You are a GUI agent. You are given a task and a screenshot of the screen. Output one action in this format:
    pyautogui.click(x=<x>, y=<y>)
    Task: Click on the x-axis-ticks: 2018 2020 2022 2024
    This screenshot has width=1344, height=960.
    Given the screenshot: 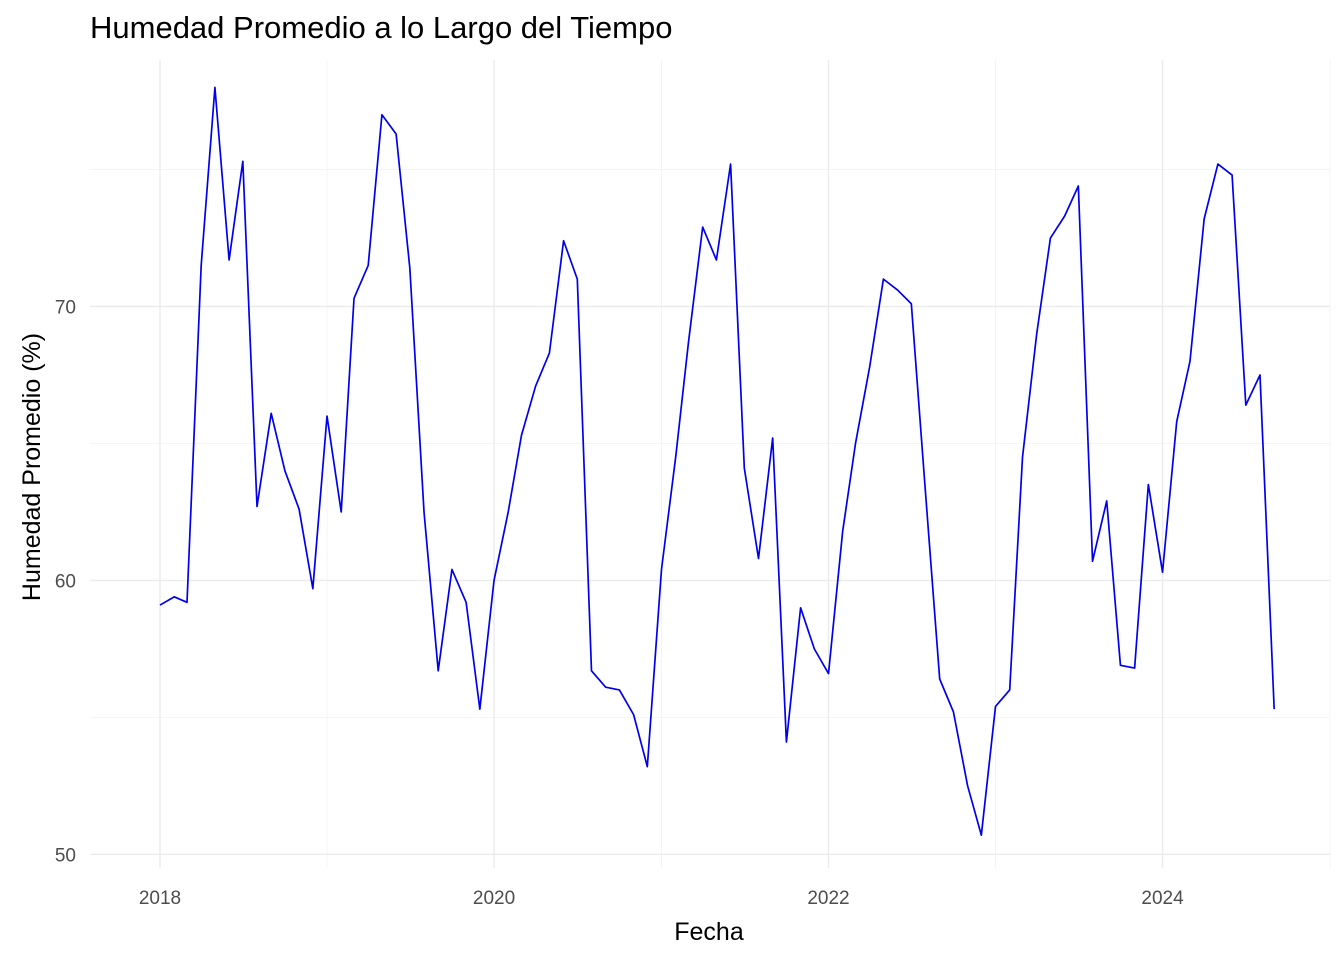 What is the action you would take?
    pyautogui.click(x=661, y=898)
    